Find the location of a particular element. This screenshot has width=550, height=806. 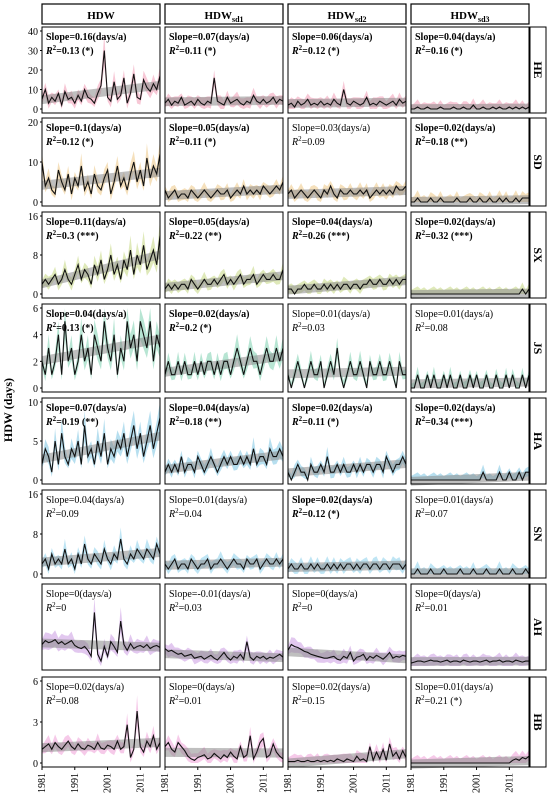

series-line-sx is located at coordinates (470, 291).